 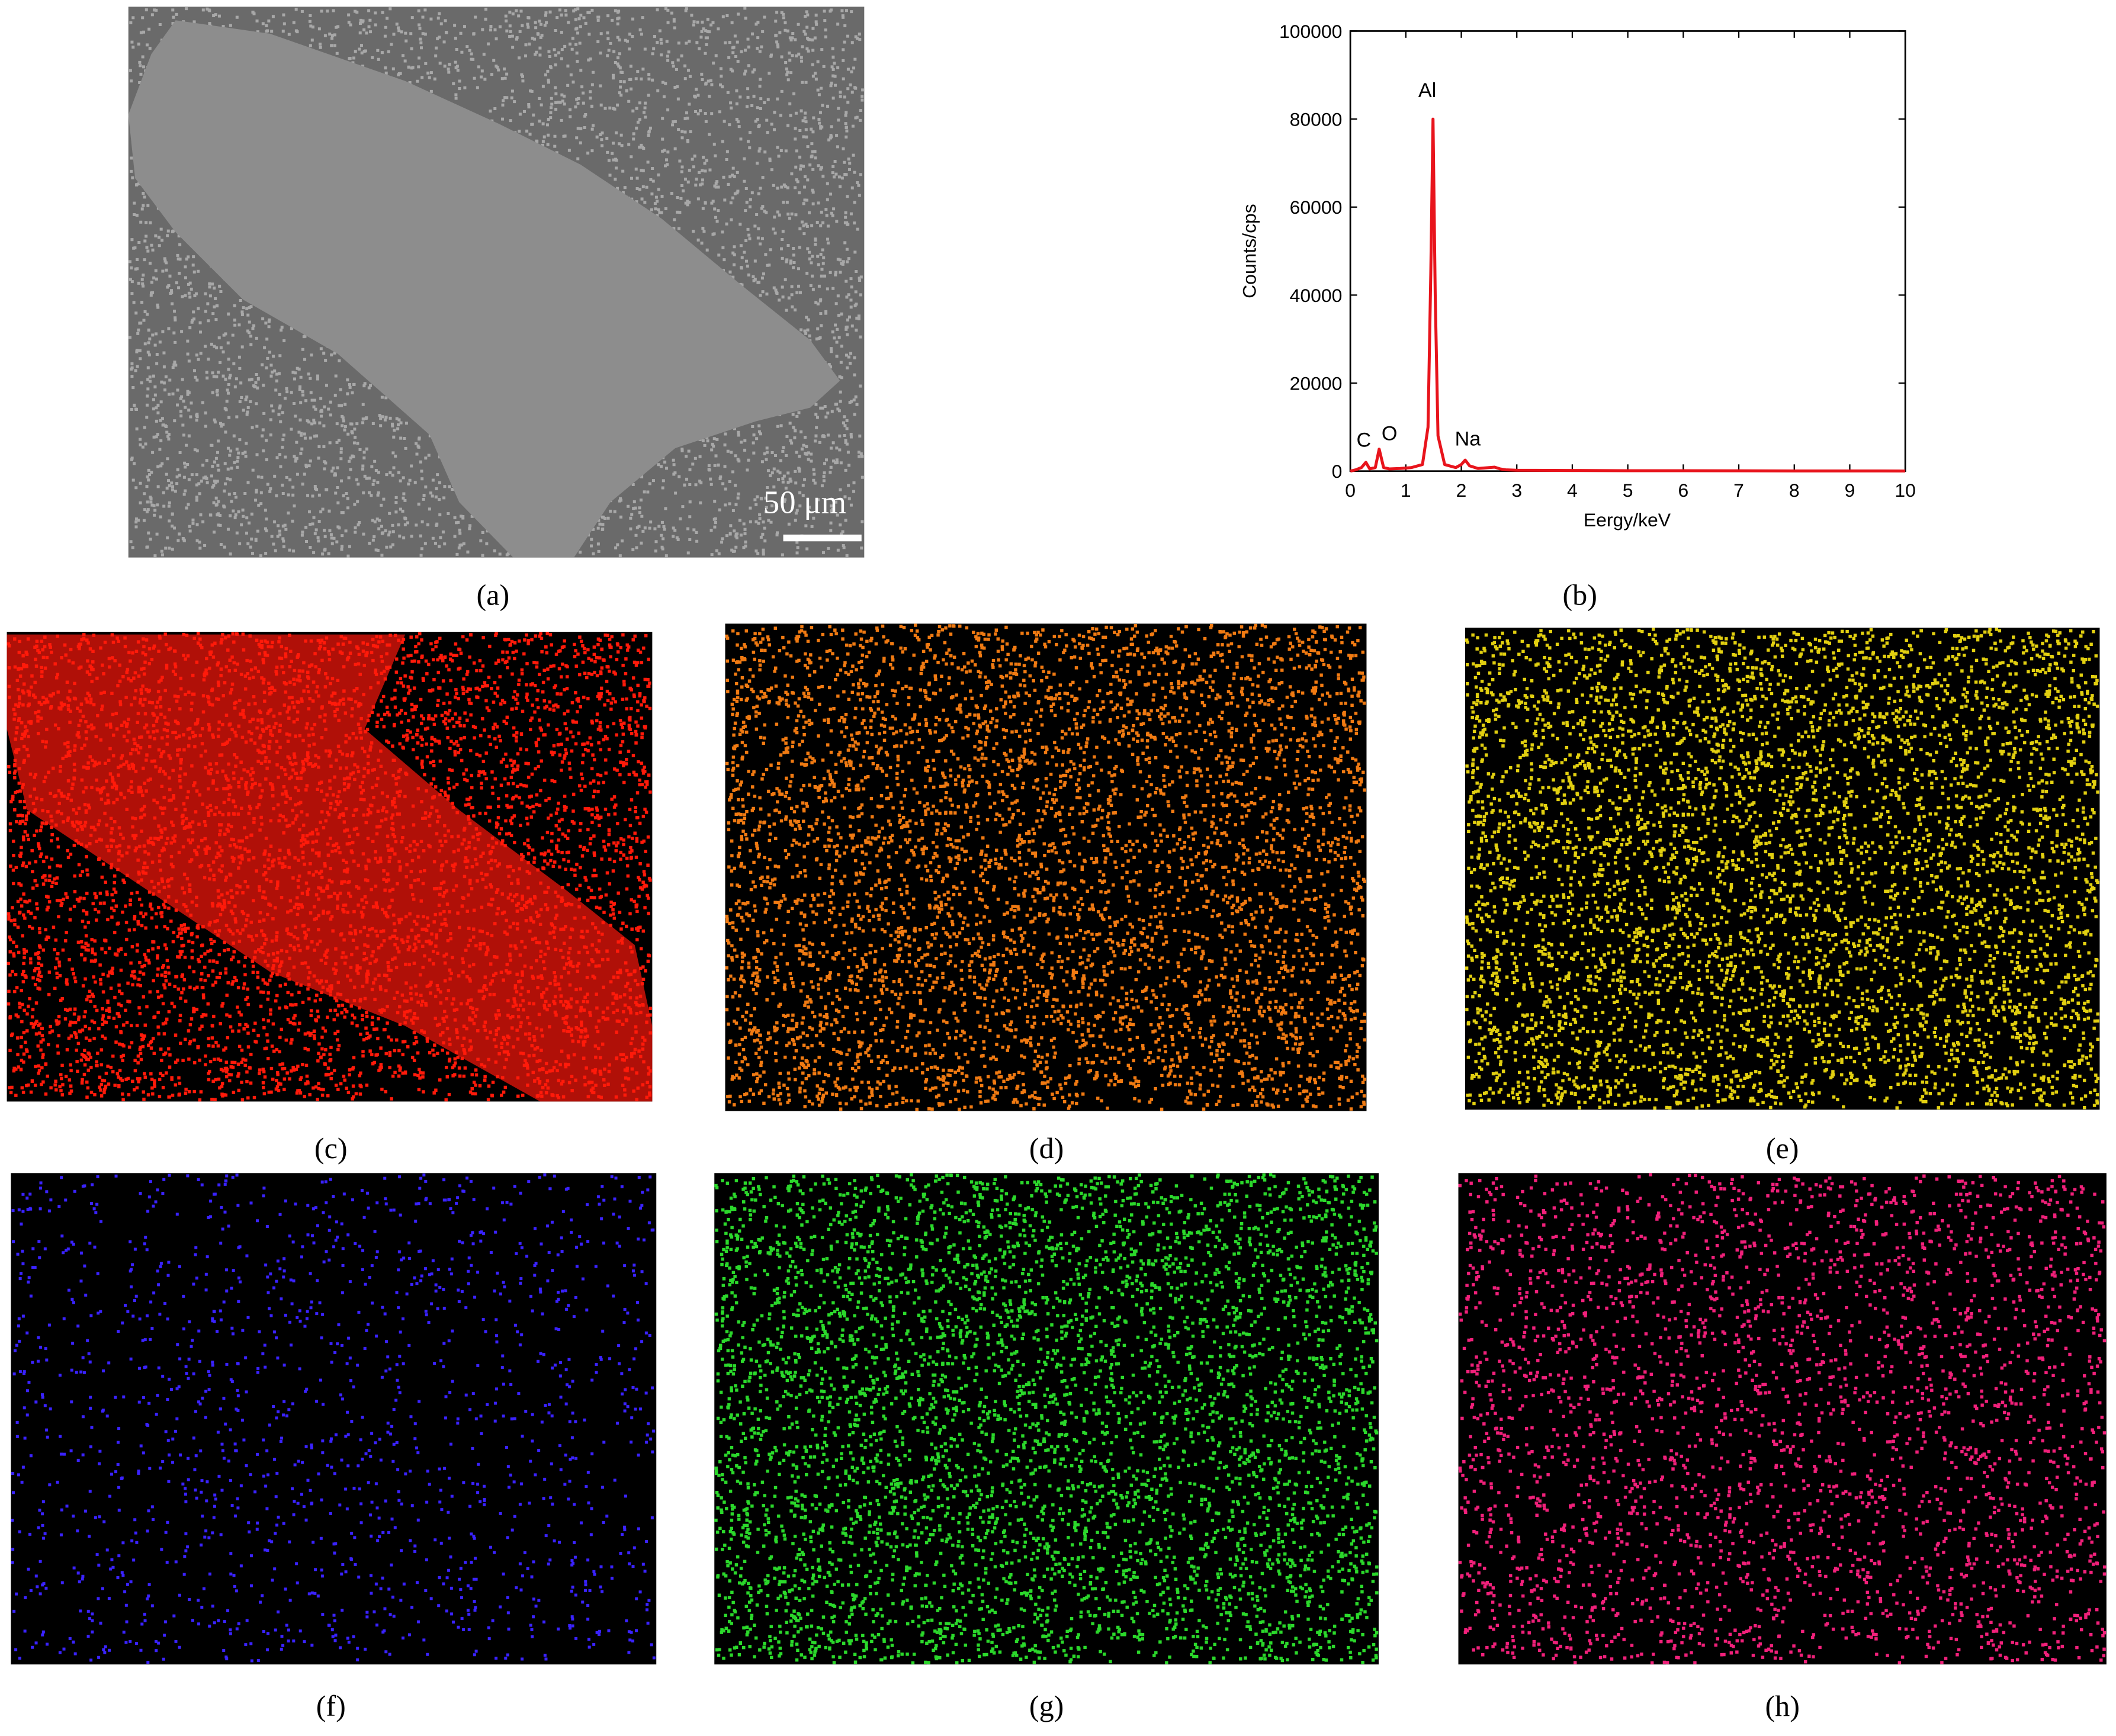 I want to click on panel-label: (d), so click(x=1046, y=1148).